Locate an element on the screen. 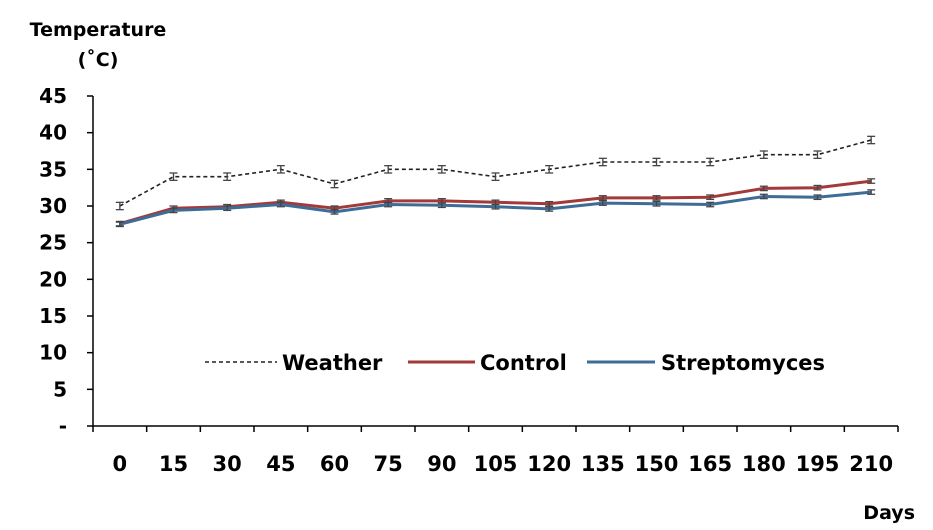 Image resolution: width=933 pixels, height=530 pixels. x-tick-label: 135 is located at coordinates (603, 464).